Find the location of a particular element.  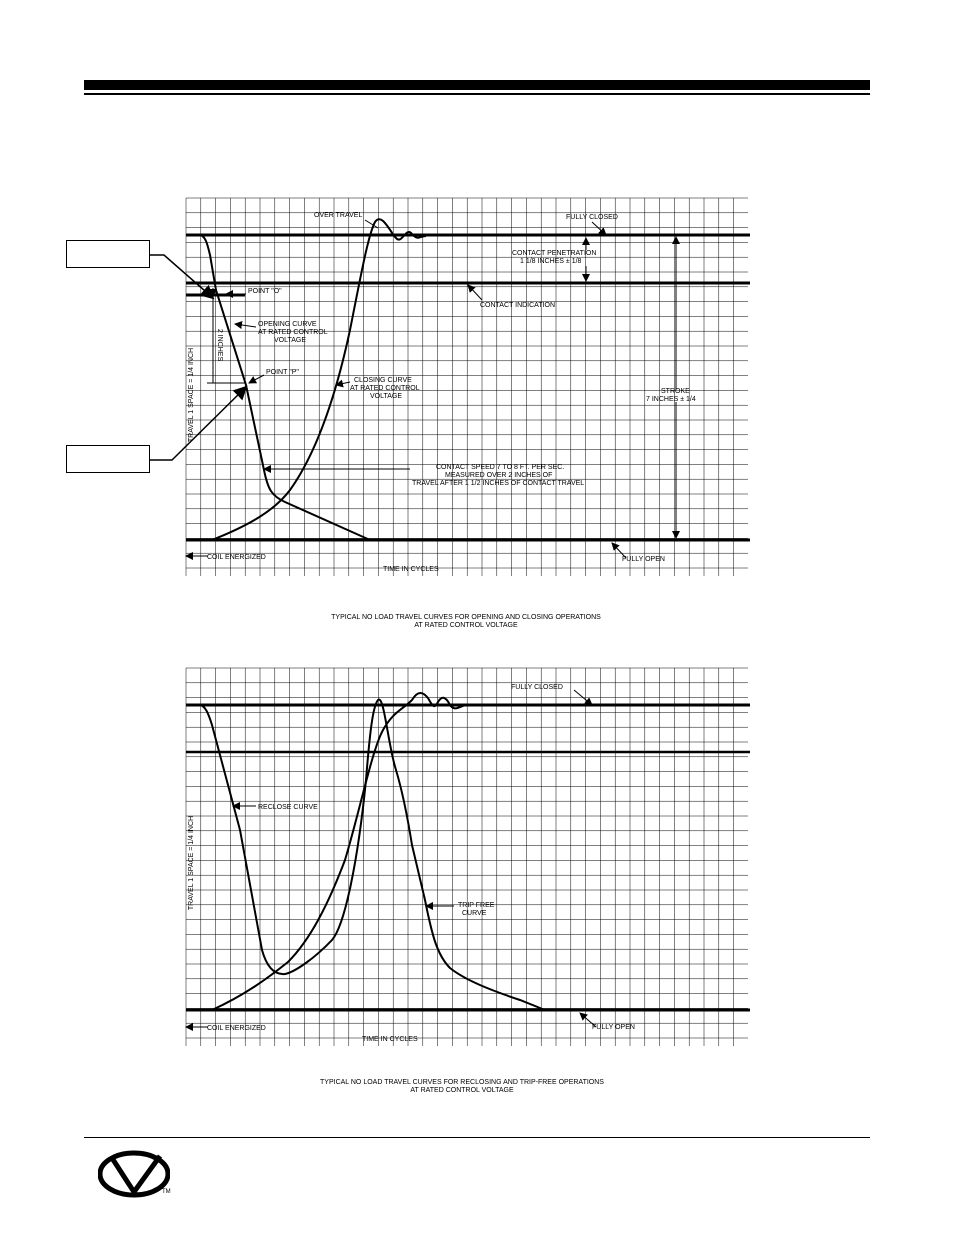

closing-curve-label-2: AT RATED CONTROL is located at coordinates (385, 388).